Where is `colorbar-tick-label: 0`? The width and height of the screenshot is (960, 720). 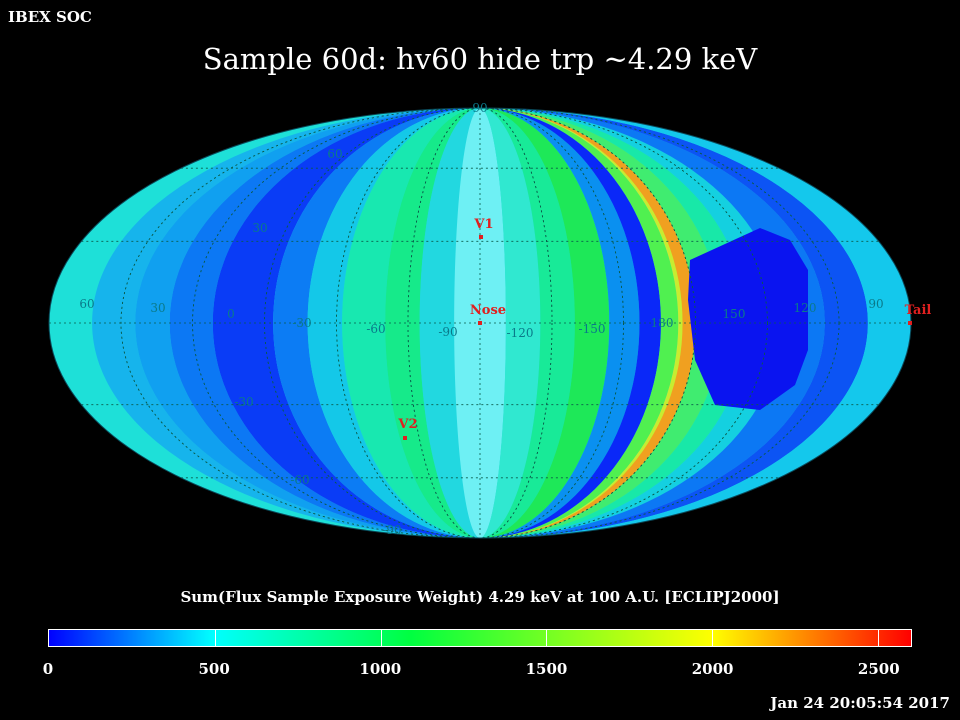 colorbar-tick-label: 0 is located at coordinates (48, 669).